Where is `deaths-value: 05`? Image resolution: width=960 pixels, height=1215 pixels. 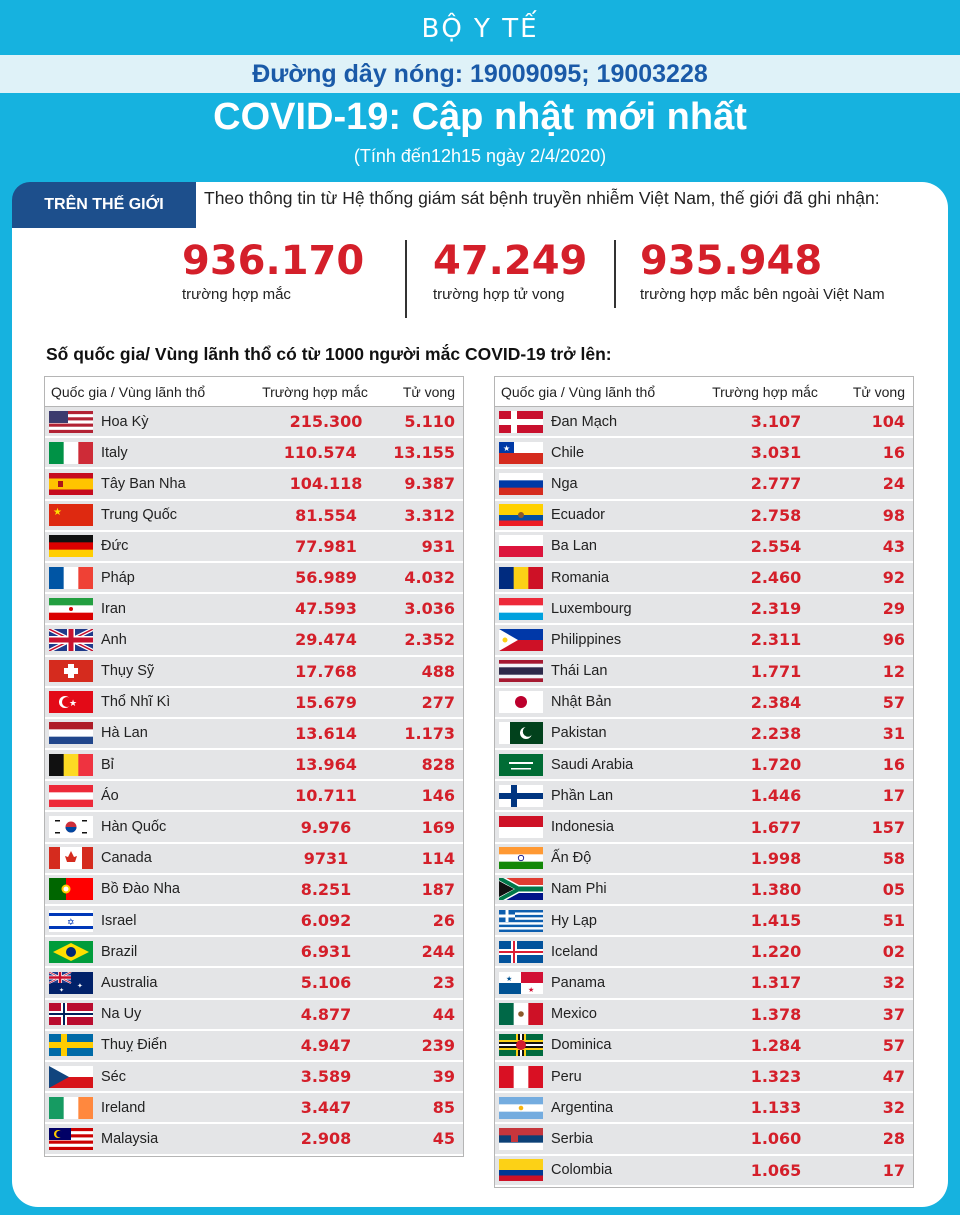
deaths-value: 05 is located at coordinates (893, 889).